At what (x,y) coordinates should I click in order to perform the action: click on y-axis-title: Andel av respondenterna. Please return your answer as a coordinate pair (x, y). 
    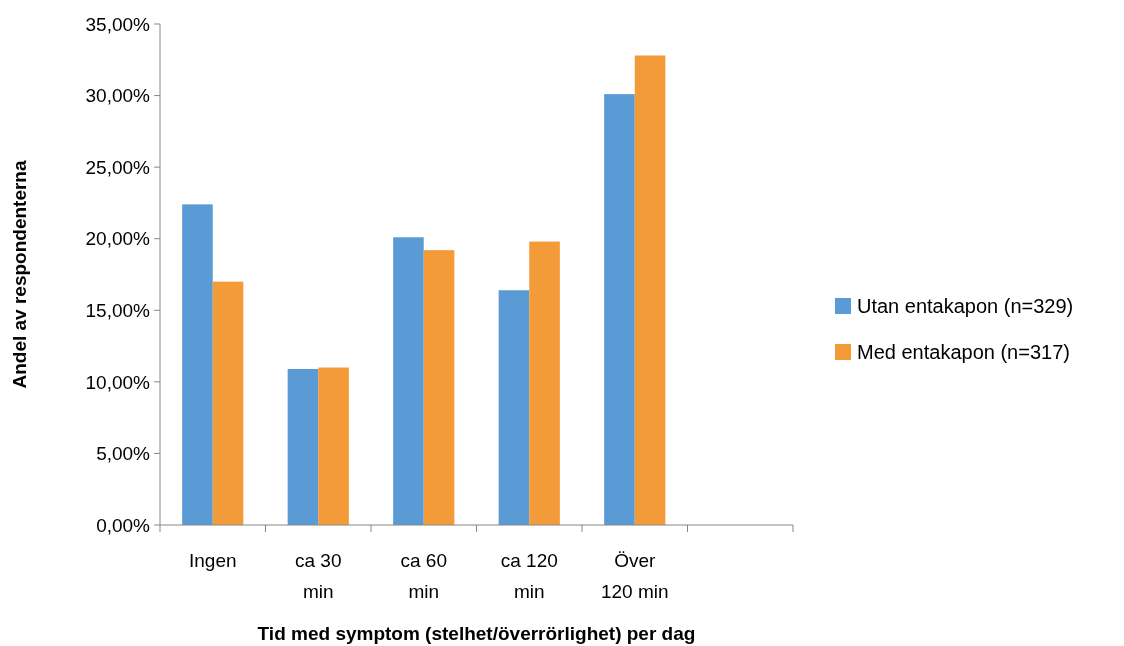
    Looking at the image, I should click on (19, 274).